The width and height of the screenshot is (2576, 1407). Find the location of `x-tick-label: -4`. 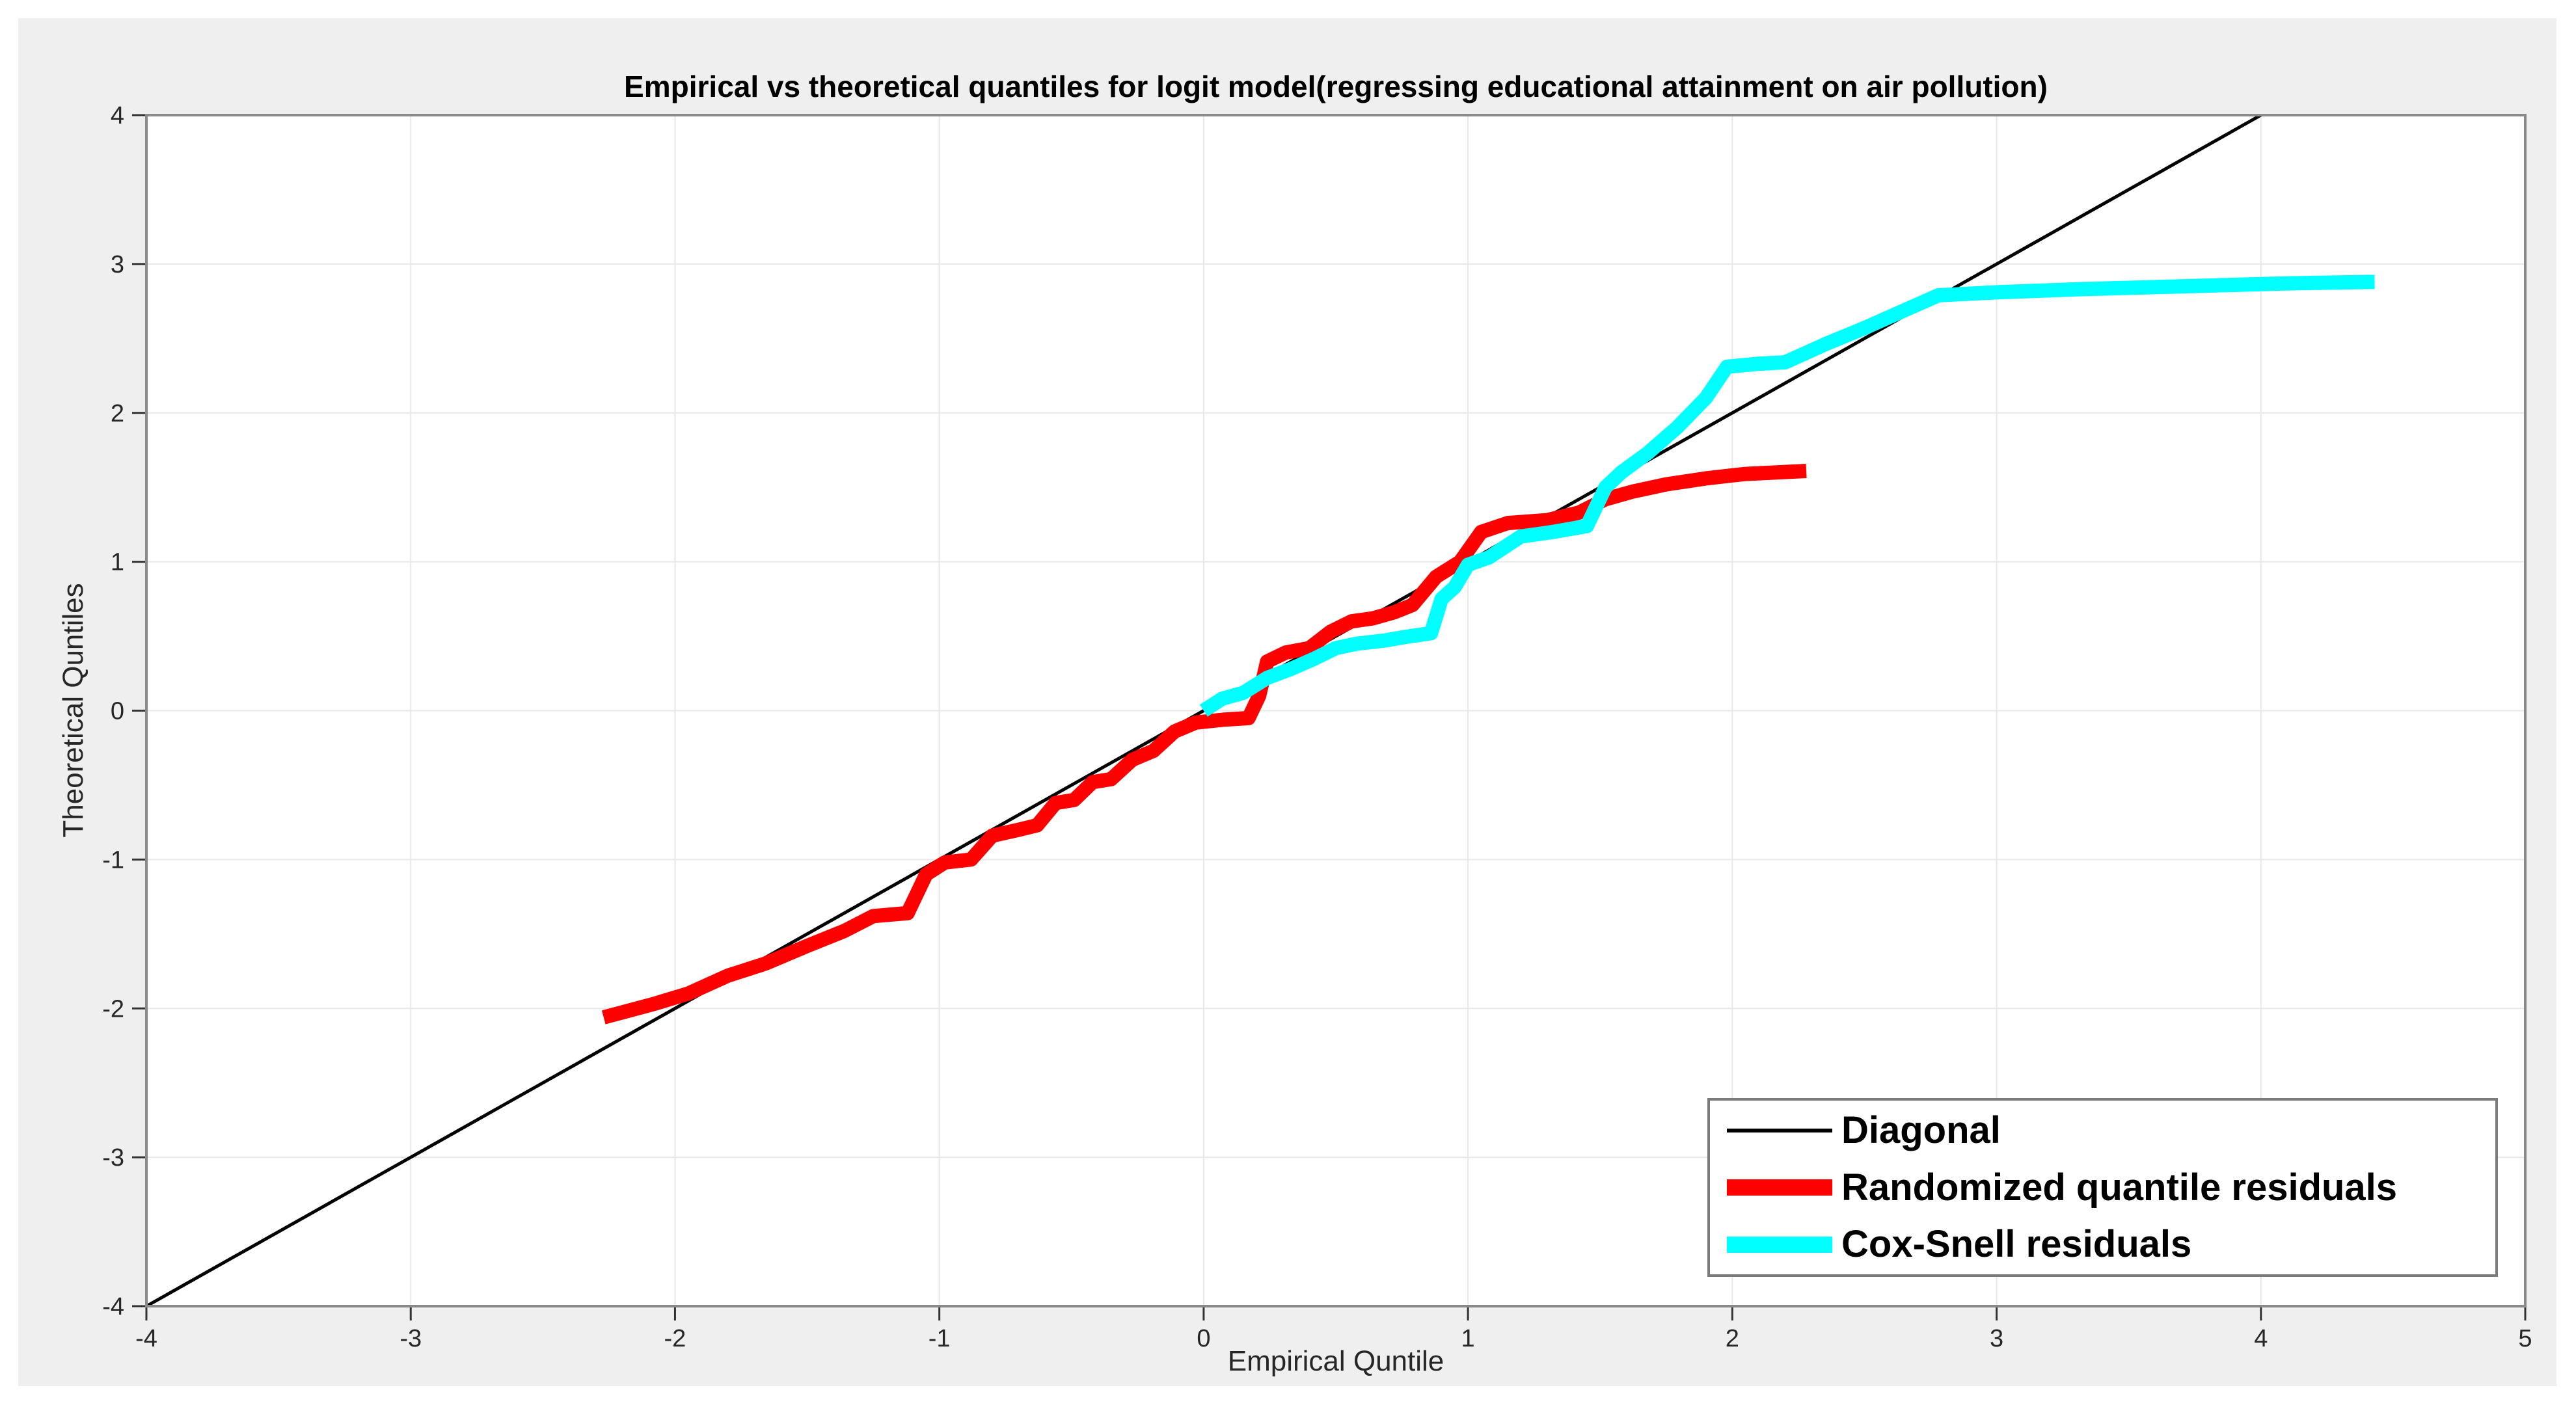

x-tick-label: -4 is located at coordinates (146, 1338).